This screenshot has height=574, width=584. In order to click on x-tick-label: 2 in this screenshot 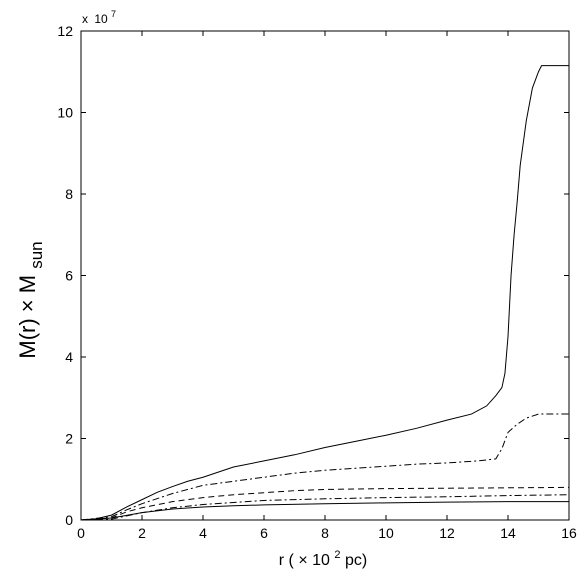, I will do `click(142, 533)`.